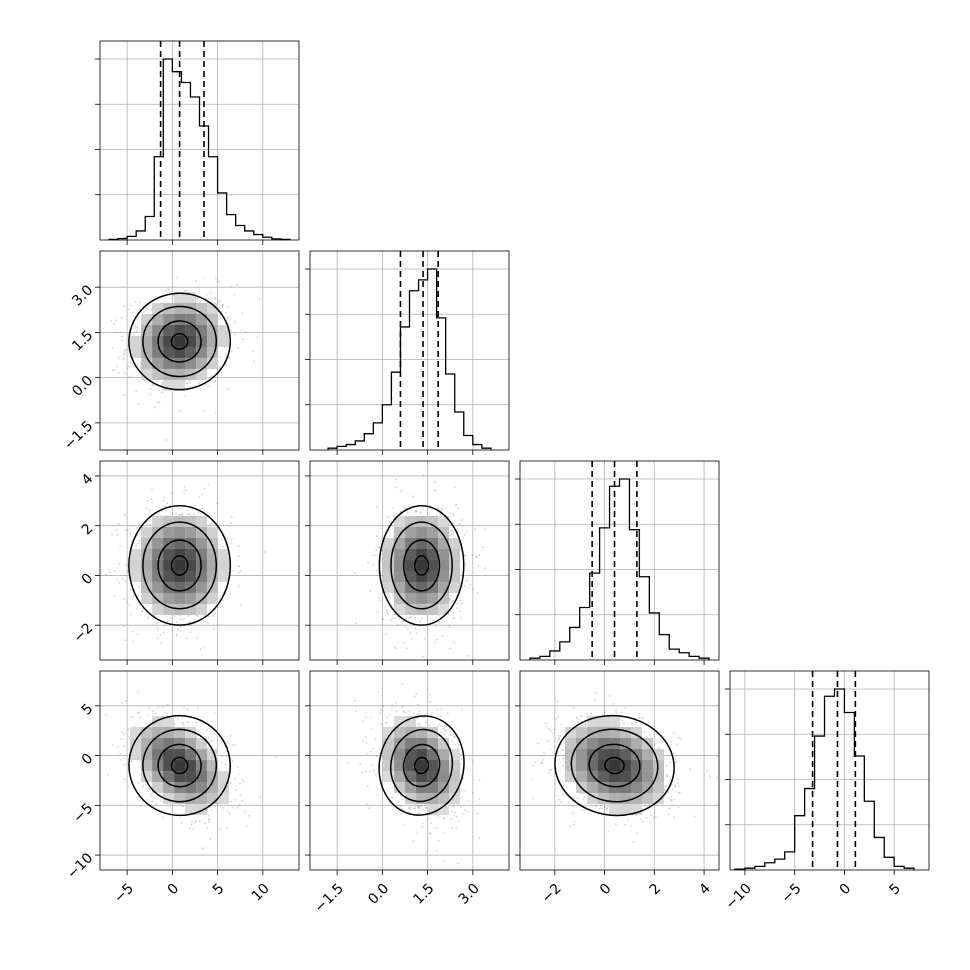 This screenshot has height=970, width=970. I want to click on y-tick-label: 1.5, so click(82, 340).